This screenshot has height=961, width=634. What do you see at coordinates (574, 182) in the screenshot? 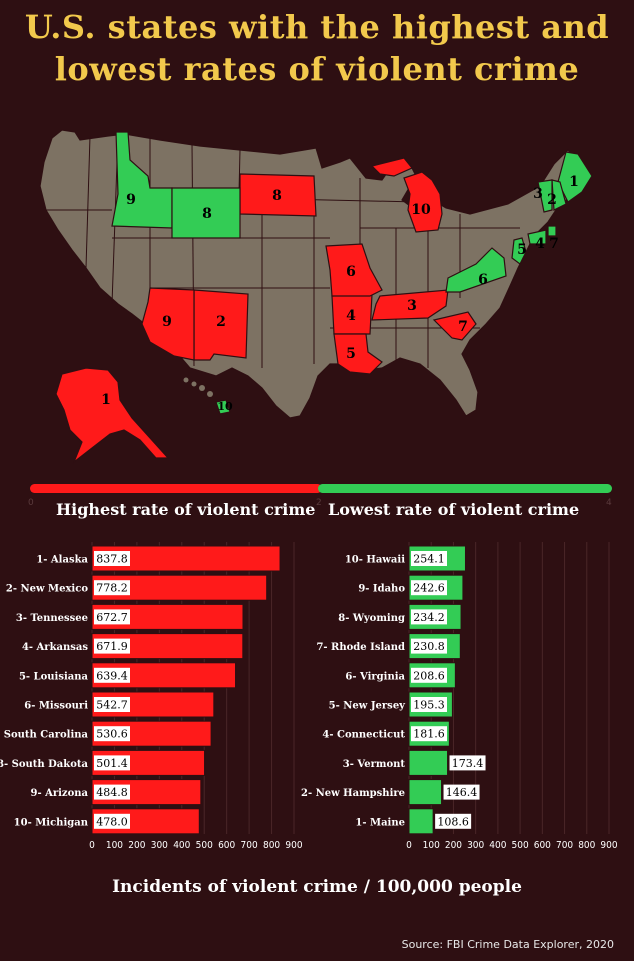
I see `rank-label-maine: 1` at bounding box center [574, 182].